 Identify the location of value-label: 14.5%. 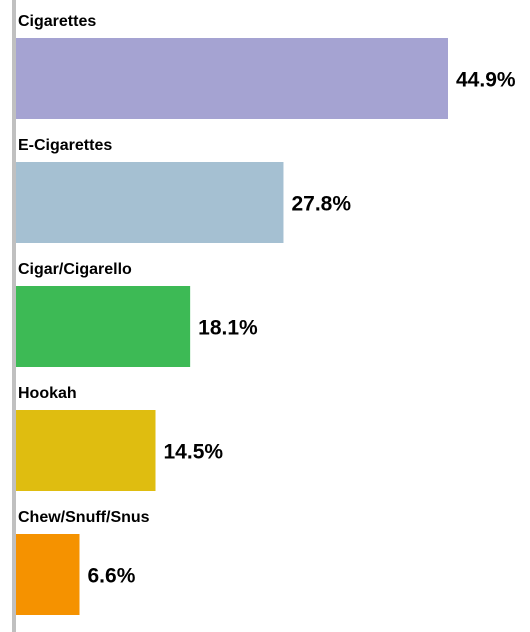
(194, 452).